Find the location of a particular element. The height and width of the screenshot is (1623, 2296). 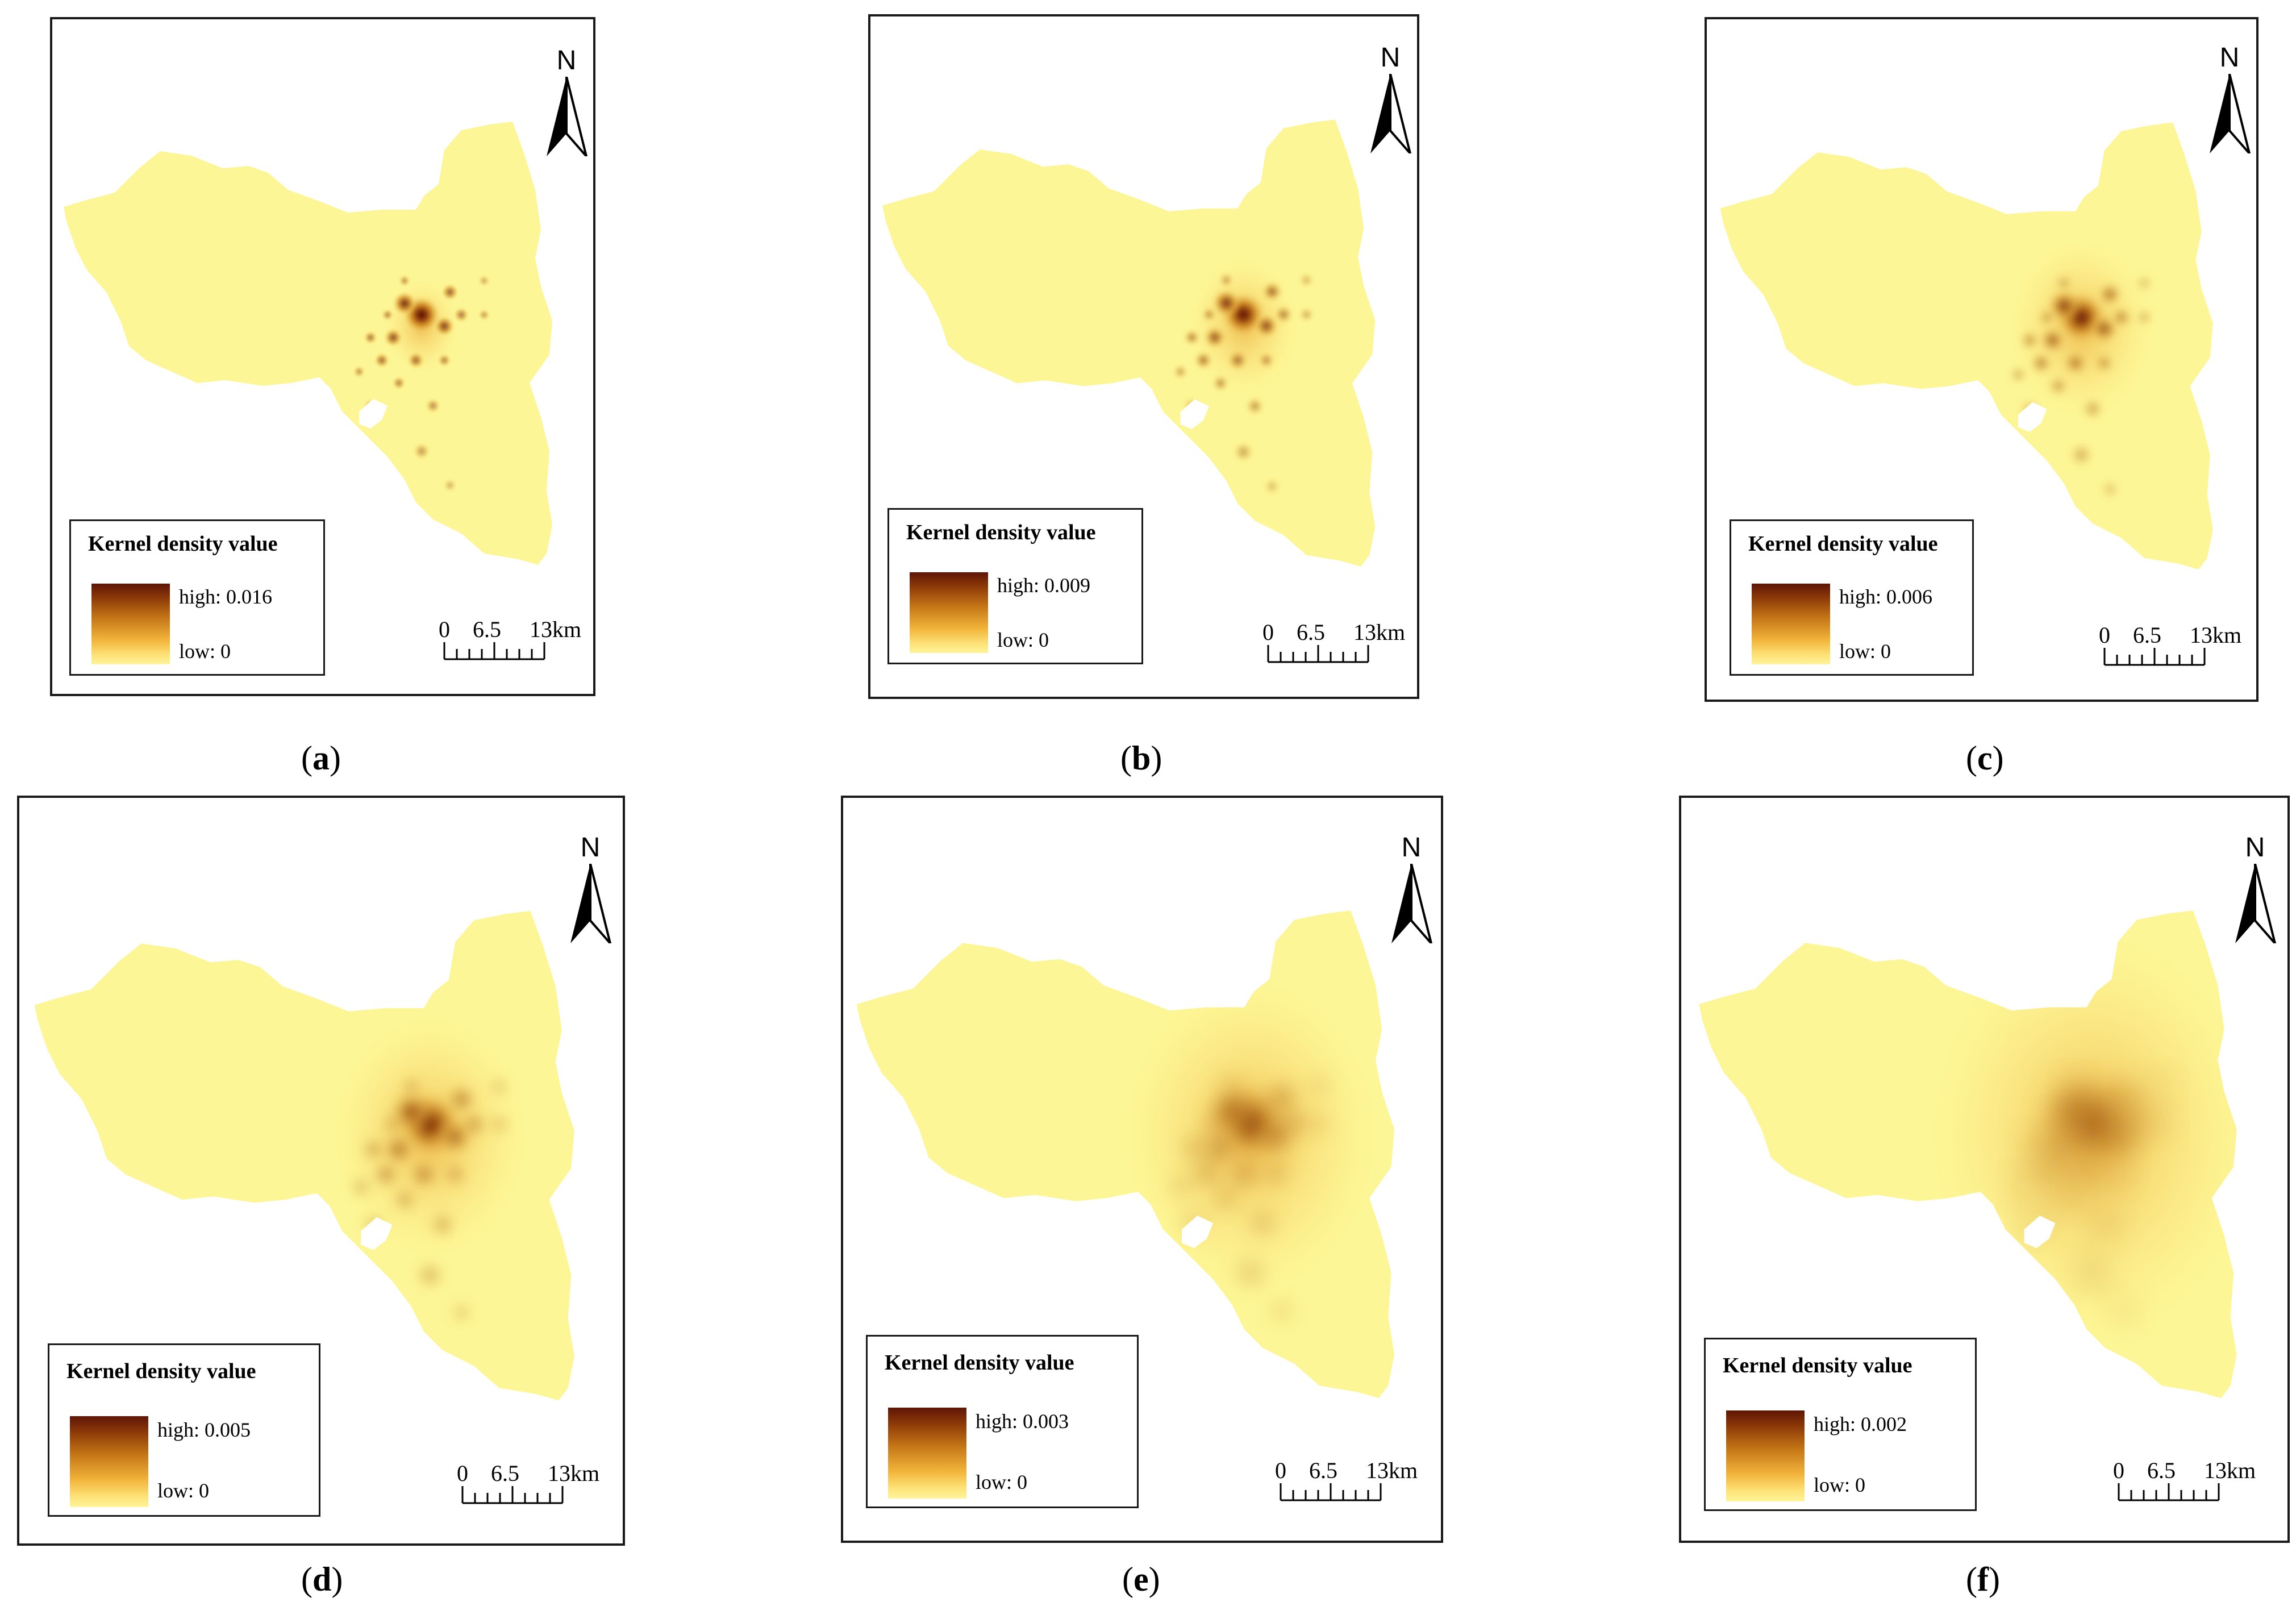

kernel-density-map-d is located at coordinates (304, 1155).